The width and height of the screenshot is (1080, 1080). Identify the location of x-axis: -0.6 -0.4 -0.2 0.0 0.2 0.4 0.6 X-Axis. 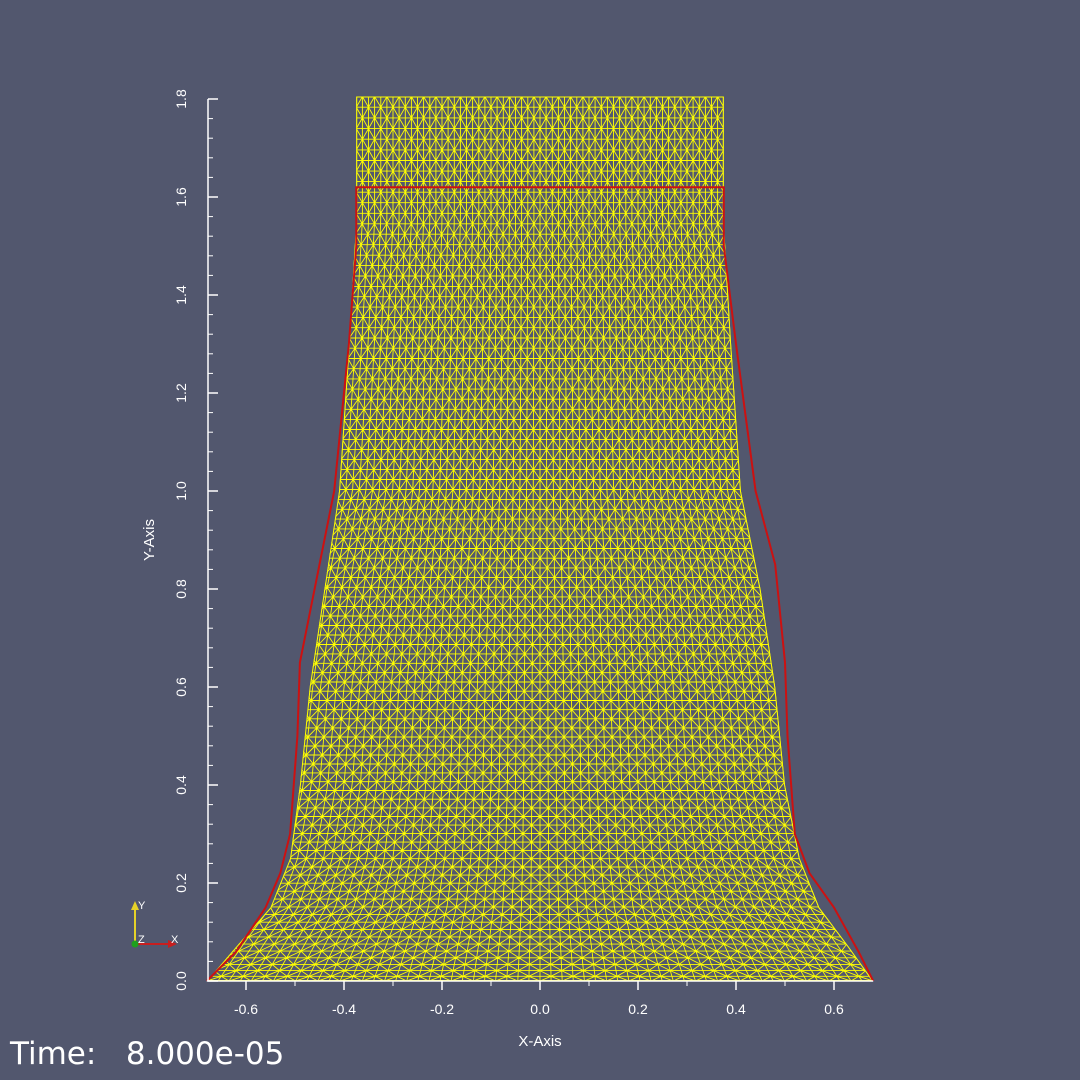
(540, 1015).